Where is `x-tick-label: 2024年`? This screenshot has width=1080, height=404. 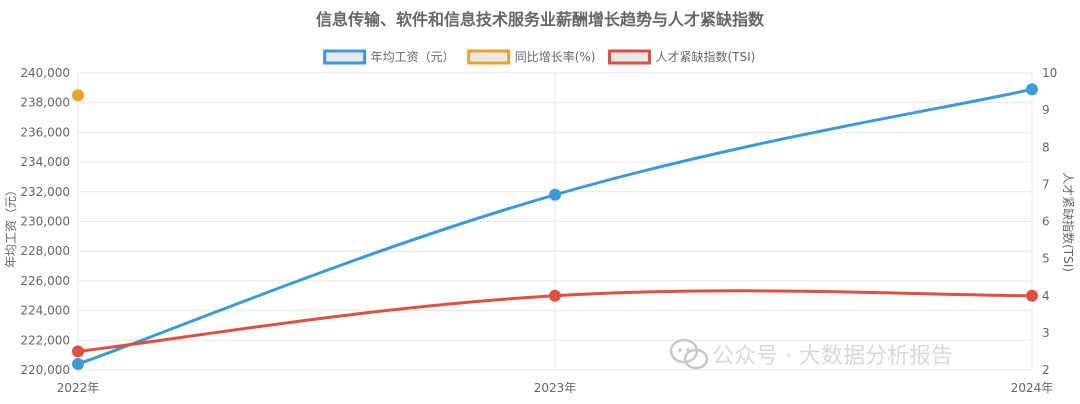
x-tick-label: 2024年 is located at coordinates (1032, 388).